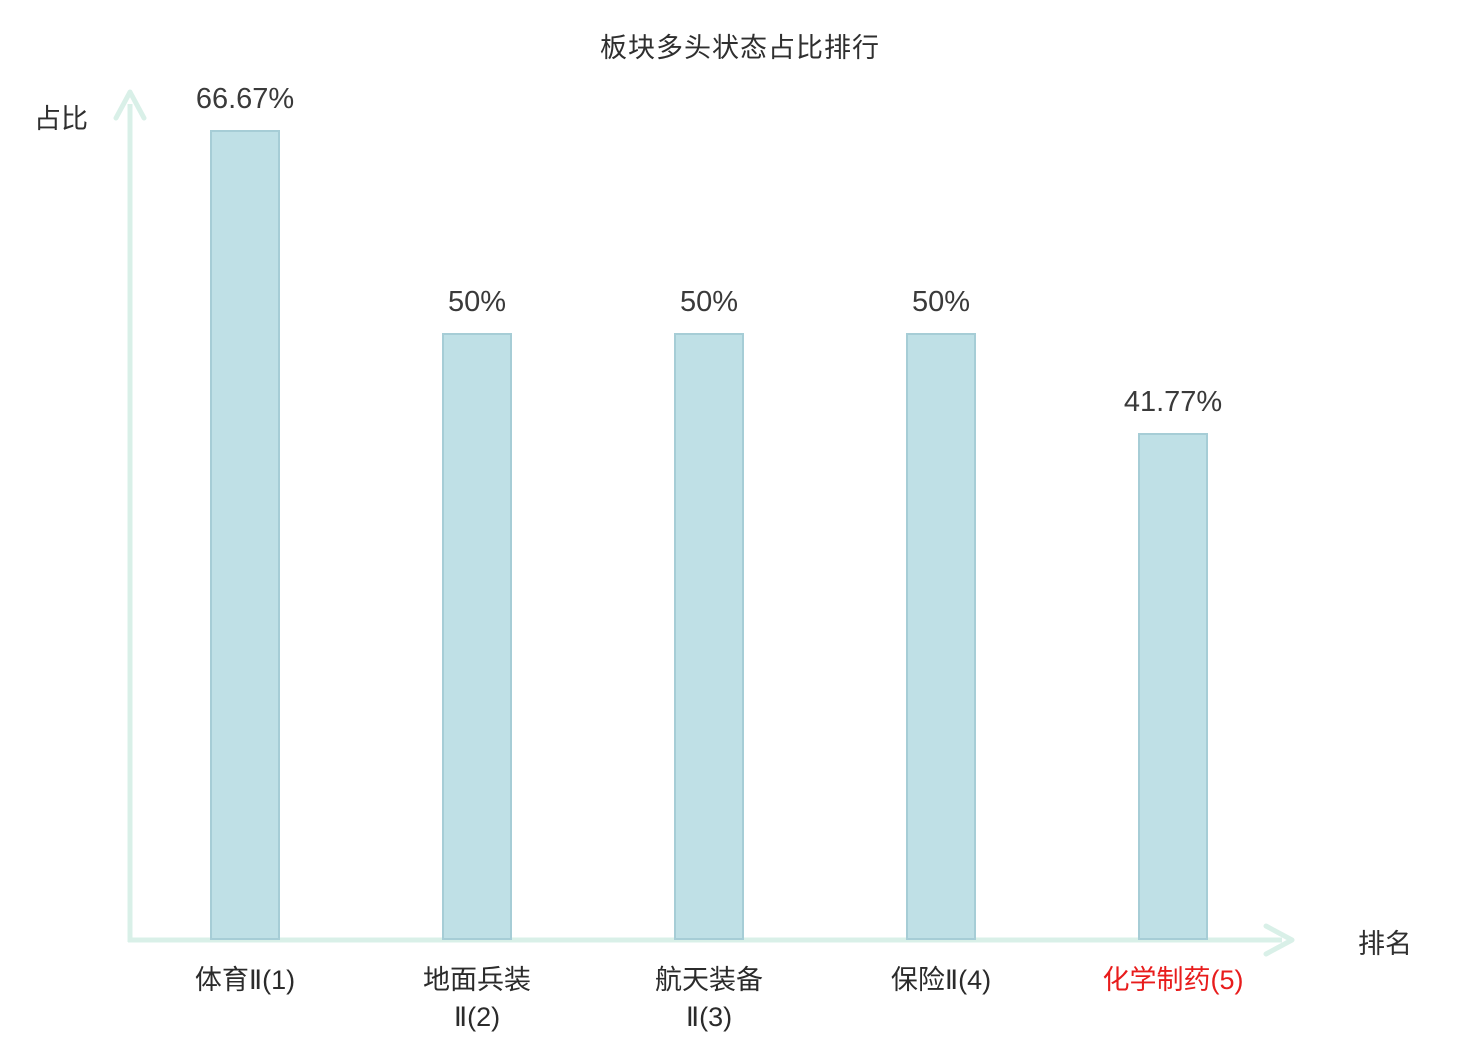  Describe the element at coordinates (1173, 402) in the screenshot. I see `bar-value-label: 41.77%` at that location.